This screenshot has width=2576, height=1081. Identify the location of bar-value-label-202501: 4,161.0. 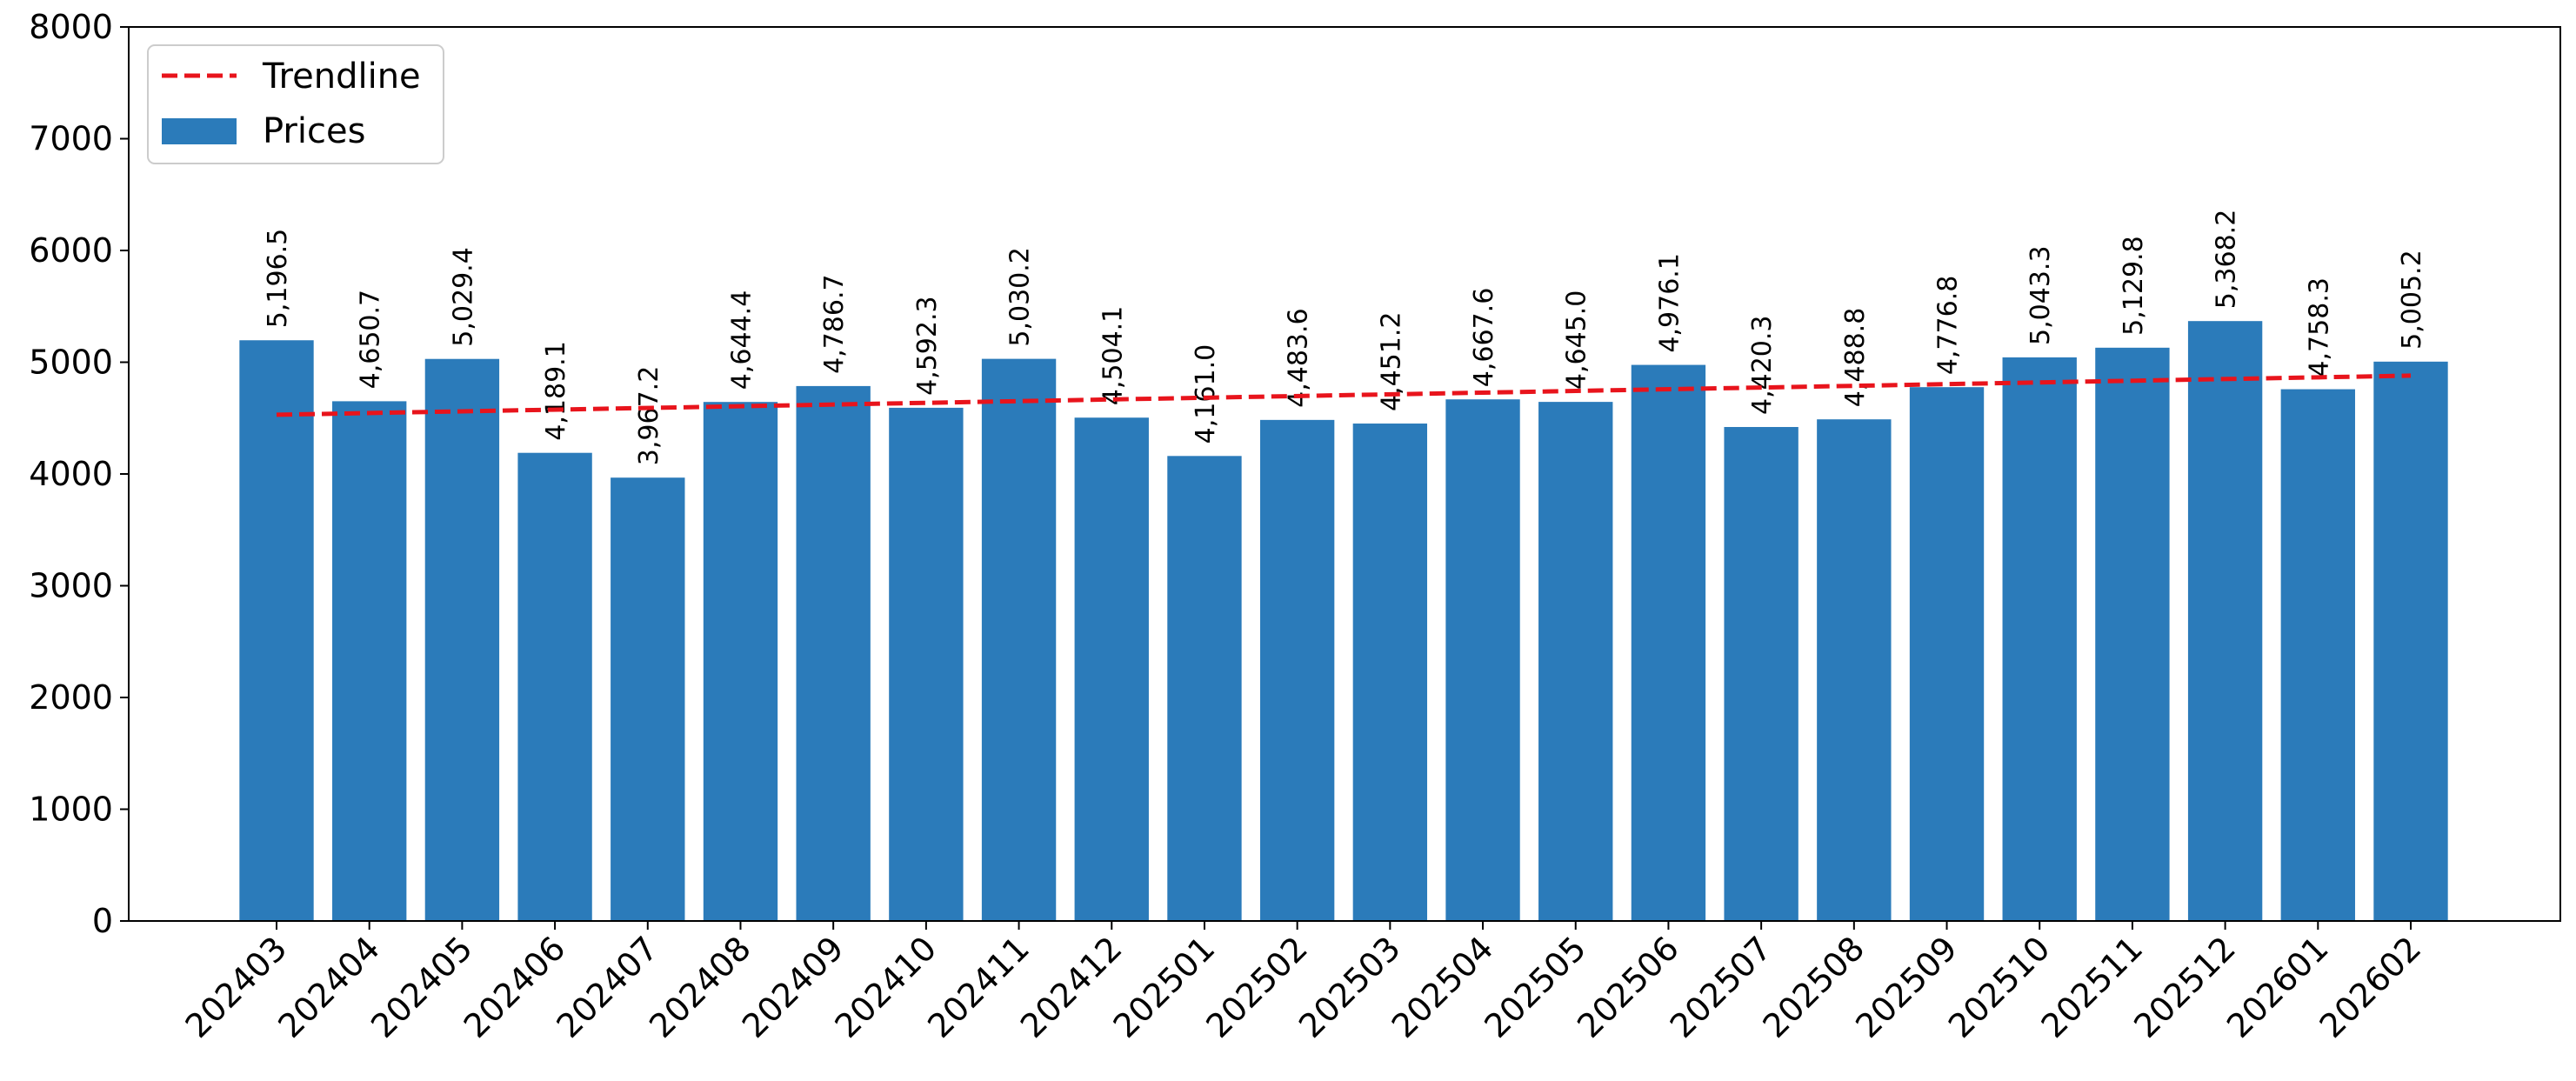
(1206, 394).